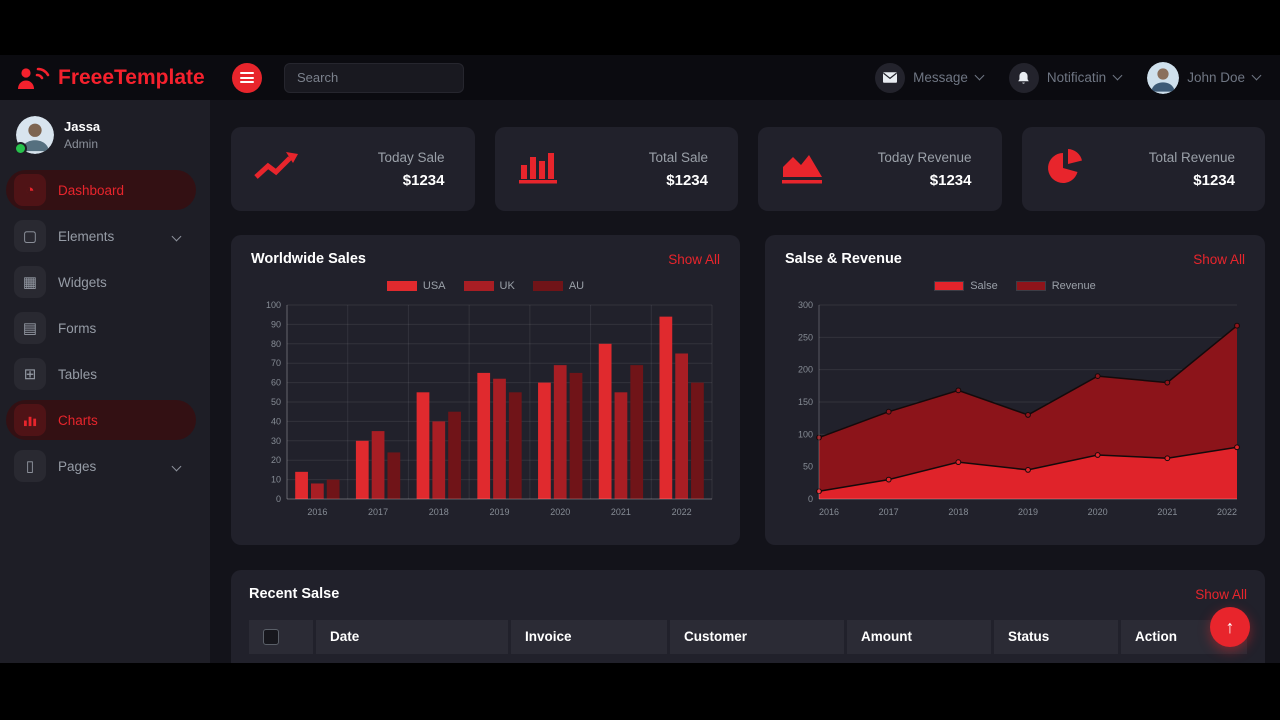 The image size is (1280, 720). I want to click on pie-chart-icon, so click(1067, 169).